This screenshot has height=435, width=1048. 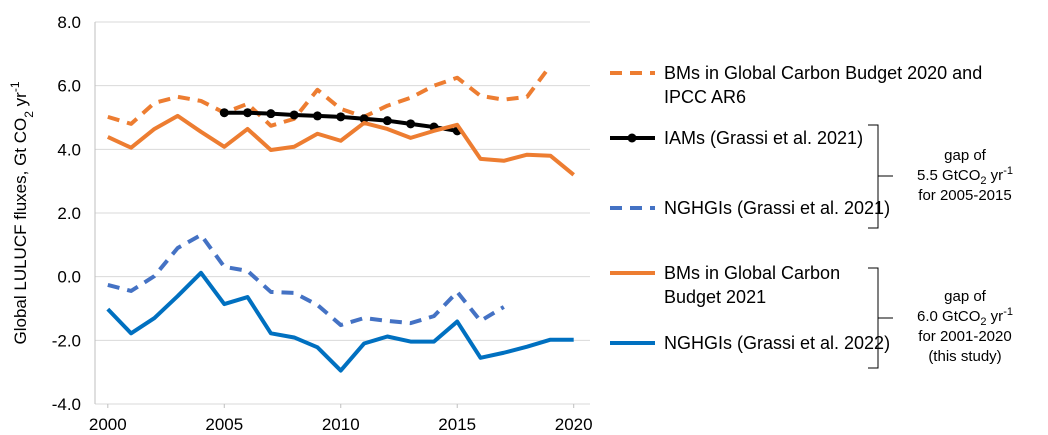 I want to click on legend-label: BMs in Global Carbon Budget 2021, so click(x=752, y=285).